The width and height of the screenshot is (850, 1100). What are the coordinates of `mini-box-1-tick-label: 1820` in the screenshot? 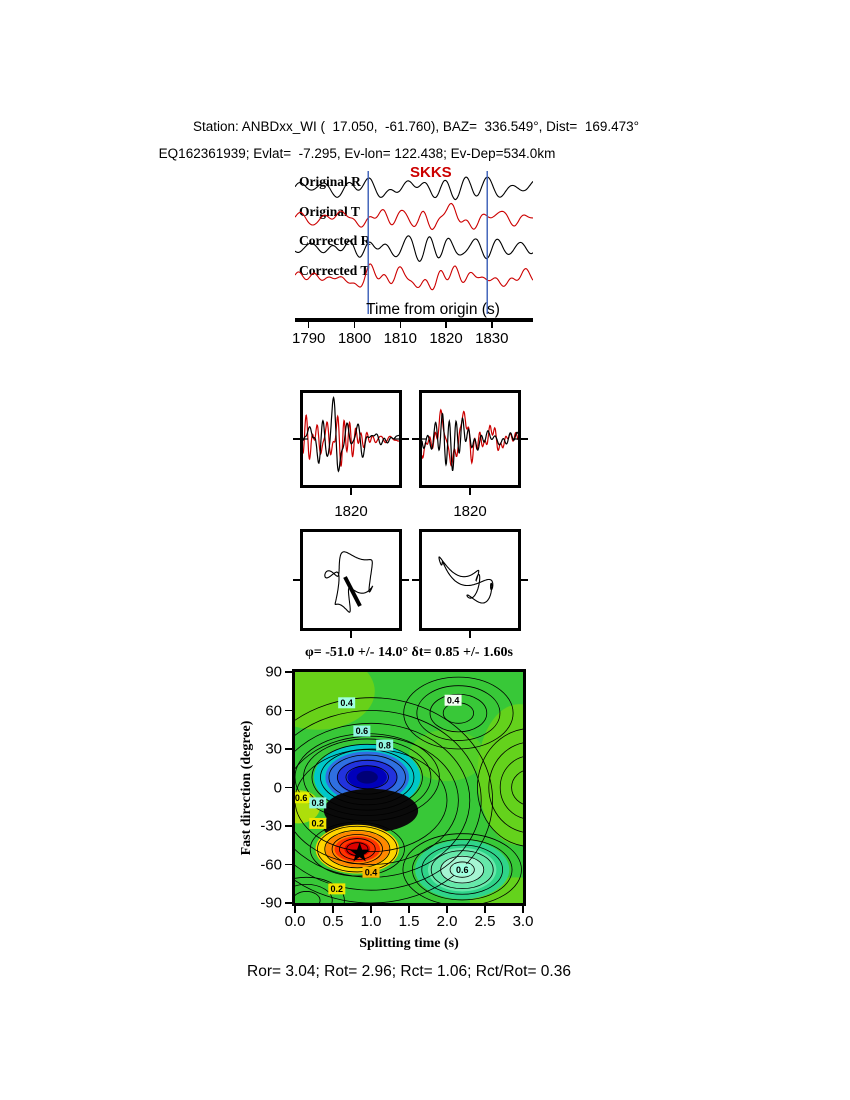 It's located at (351, 511).